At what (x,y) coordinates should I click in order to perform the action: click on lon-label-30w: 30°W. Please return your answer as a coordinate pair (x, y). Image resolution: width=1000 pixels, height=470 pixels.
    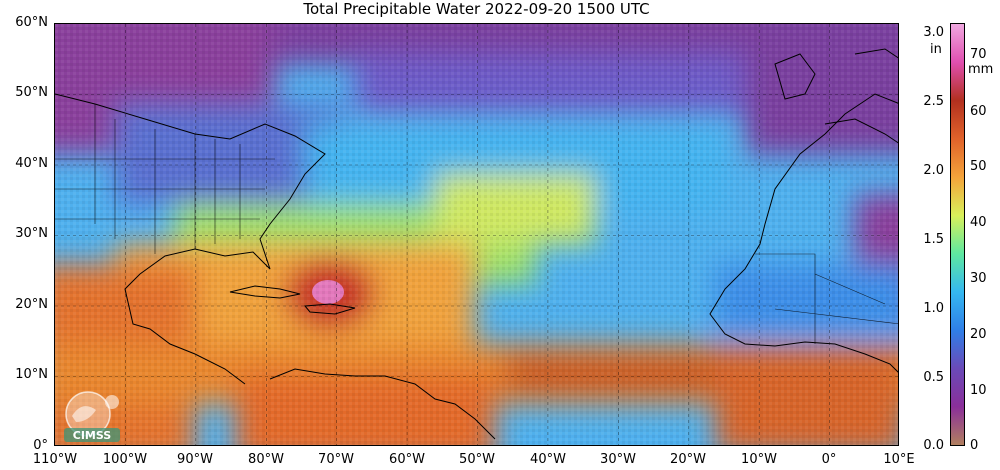
    Looking at the image, I should click on (618, 459).